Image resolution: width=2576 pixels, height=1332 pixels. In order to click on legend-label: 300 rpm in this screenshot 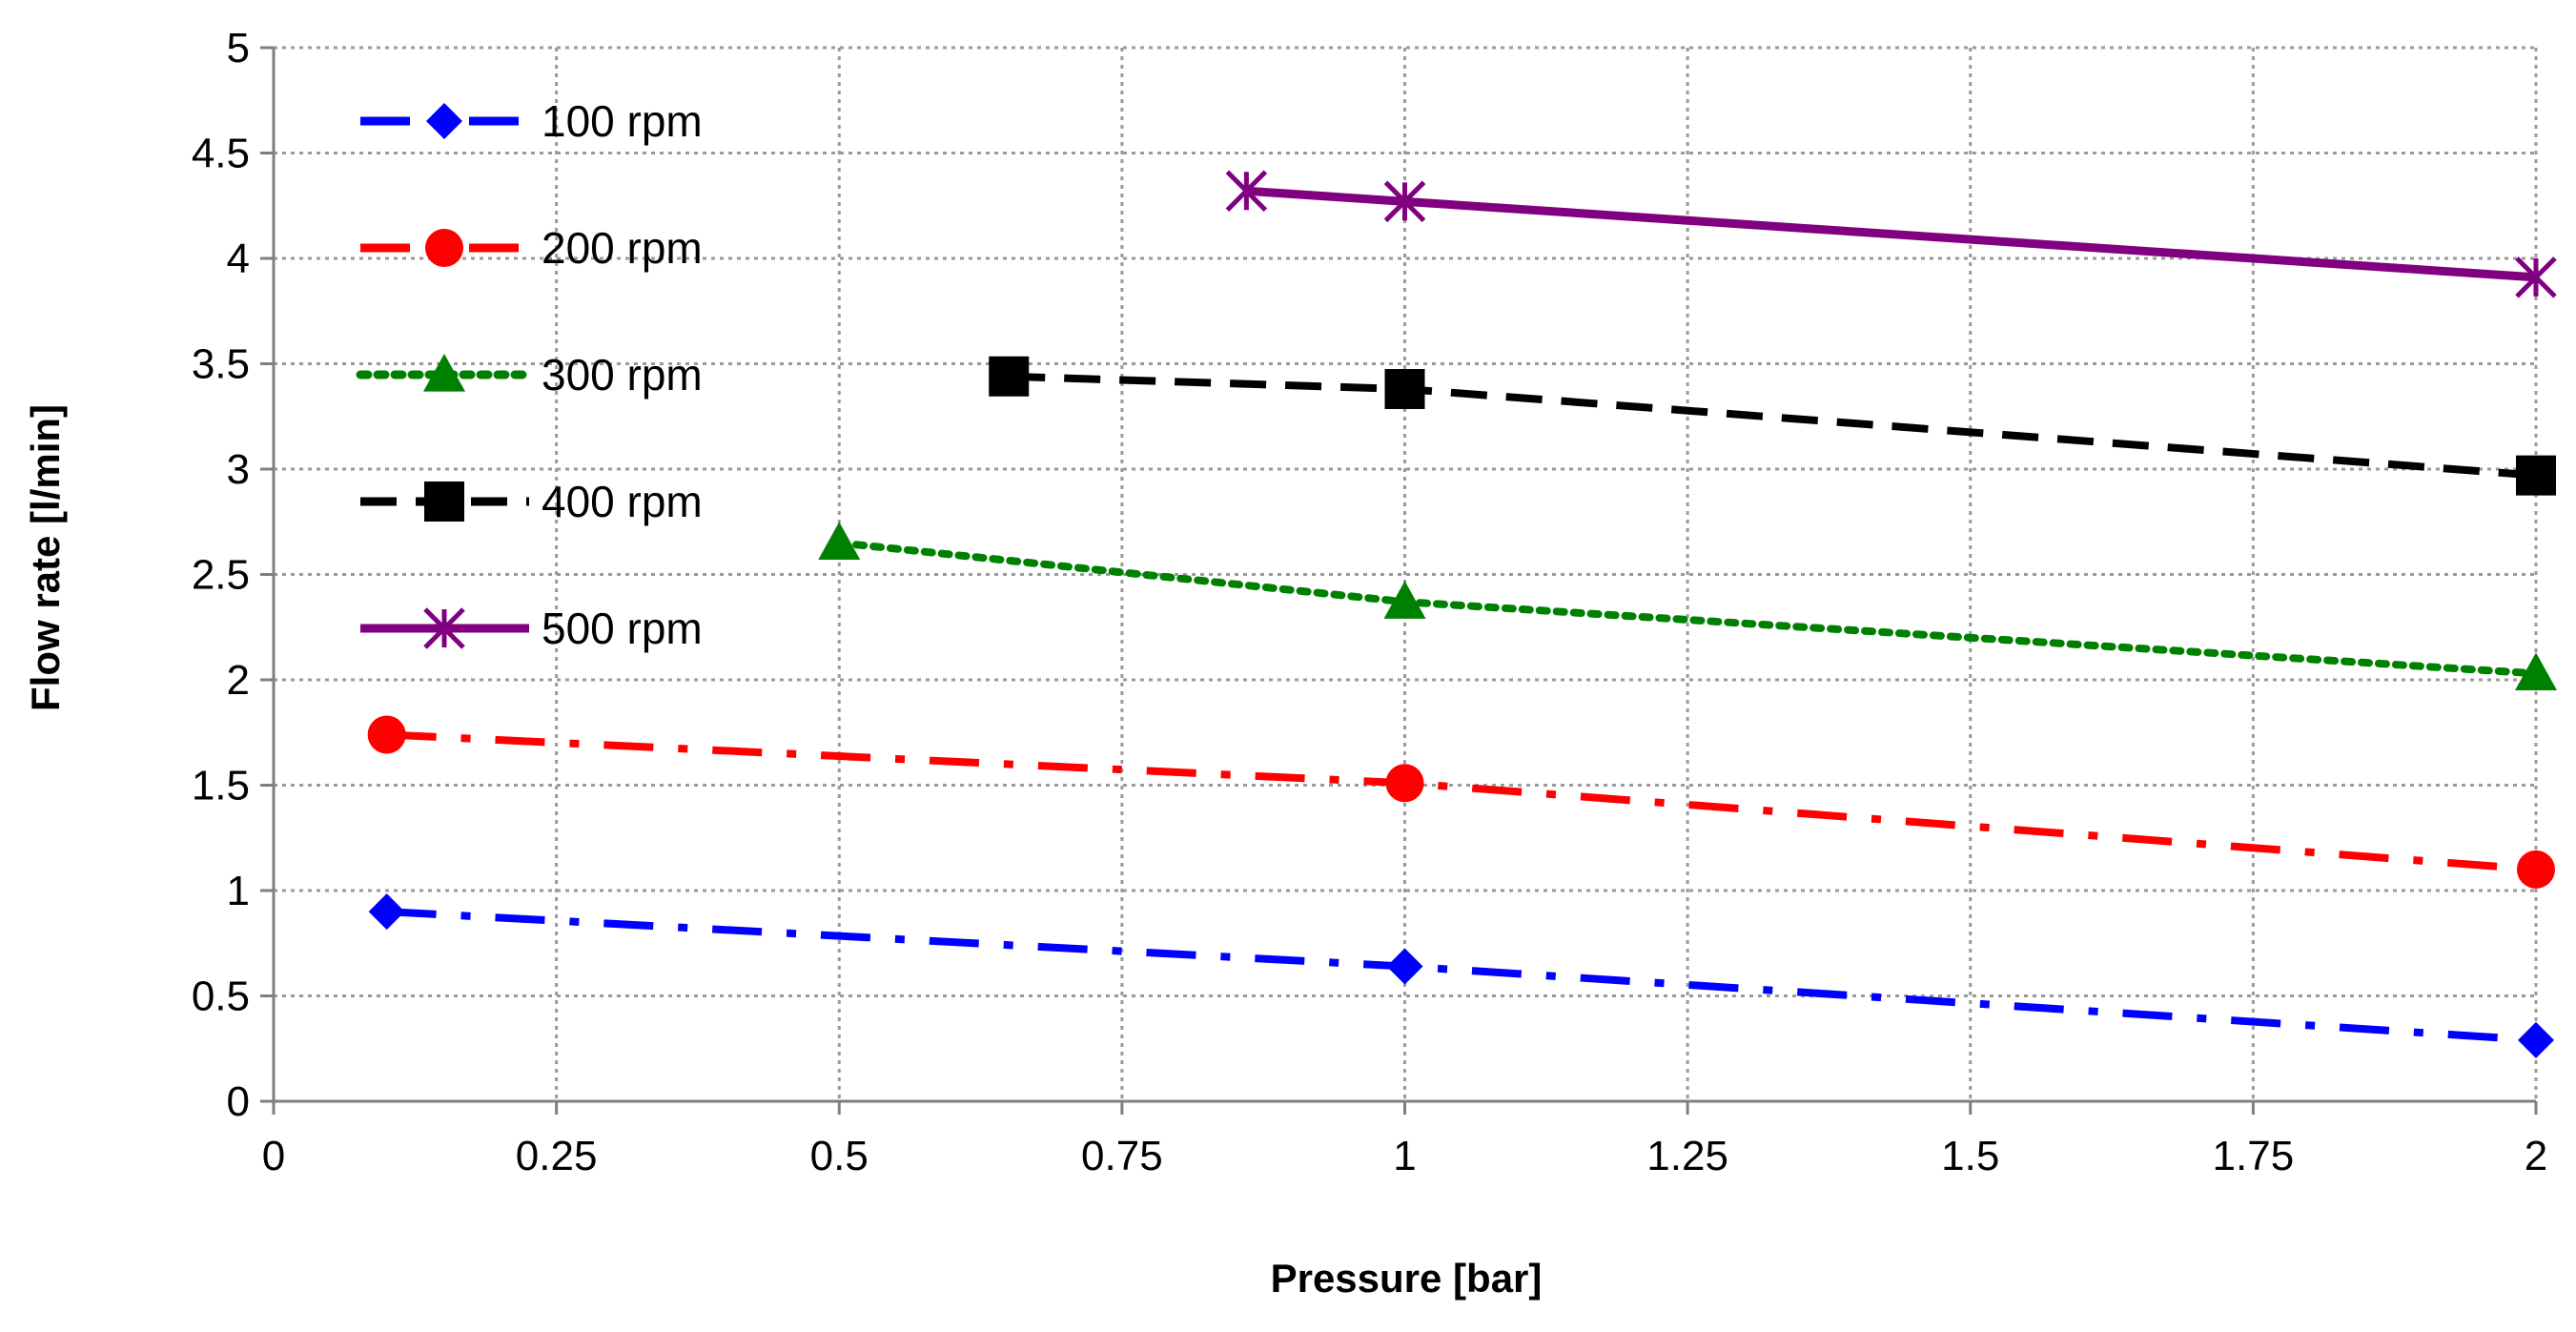, I will do `click(623, 375)`.